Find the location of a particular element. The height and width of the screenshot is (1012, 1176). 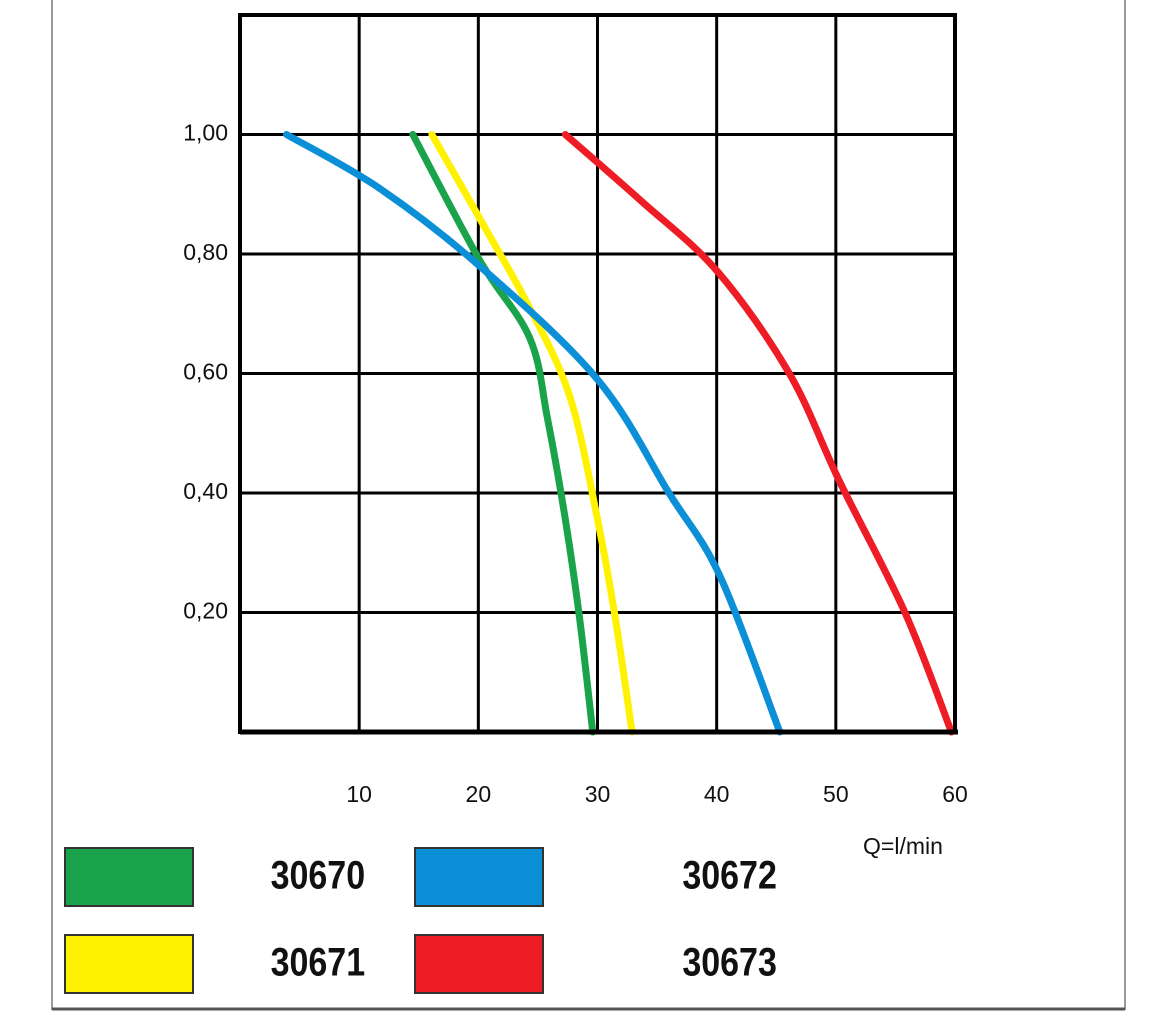

legend-label: 30673 is located at coordinates (729, 961).